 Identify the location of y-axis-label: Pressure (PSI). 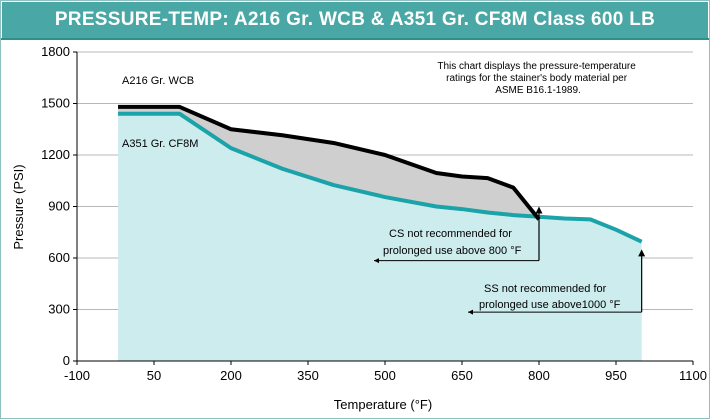
(18, 206).